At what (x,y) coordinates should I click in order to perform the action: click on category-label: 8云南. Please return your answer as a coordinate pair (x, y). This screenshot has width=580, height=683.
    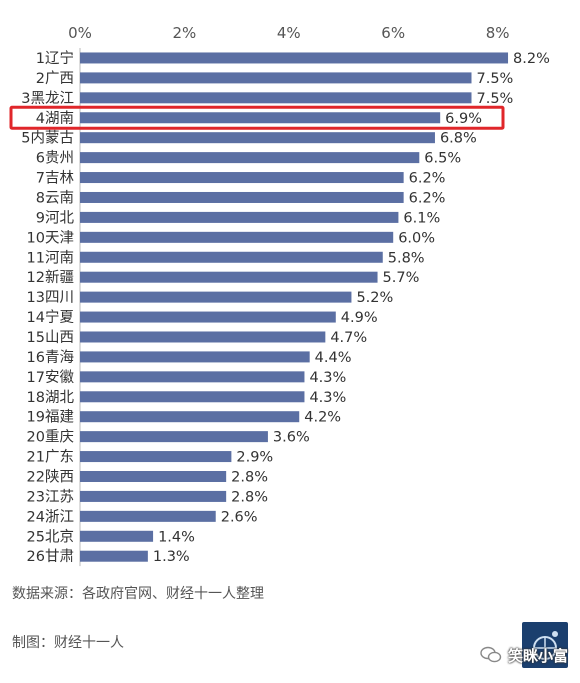
    Looking at the image, I should click on (55, 197).